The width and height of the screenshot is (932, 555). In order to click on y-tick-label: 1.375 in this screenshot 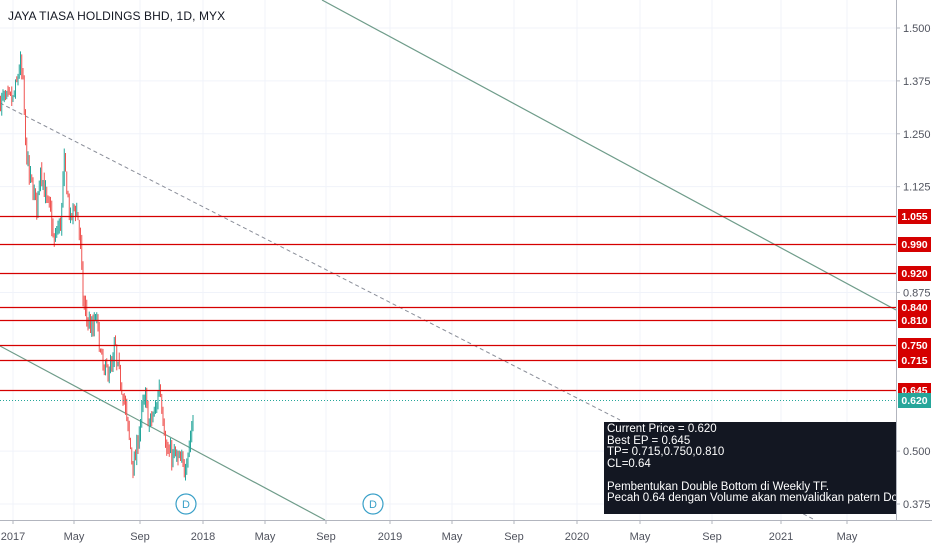, I will do `click(917, 82)`.